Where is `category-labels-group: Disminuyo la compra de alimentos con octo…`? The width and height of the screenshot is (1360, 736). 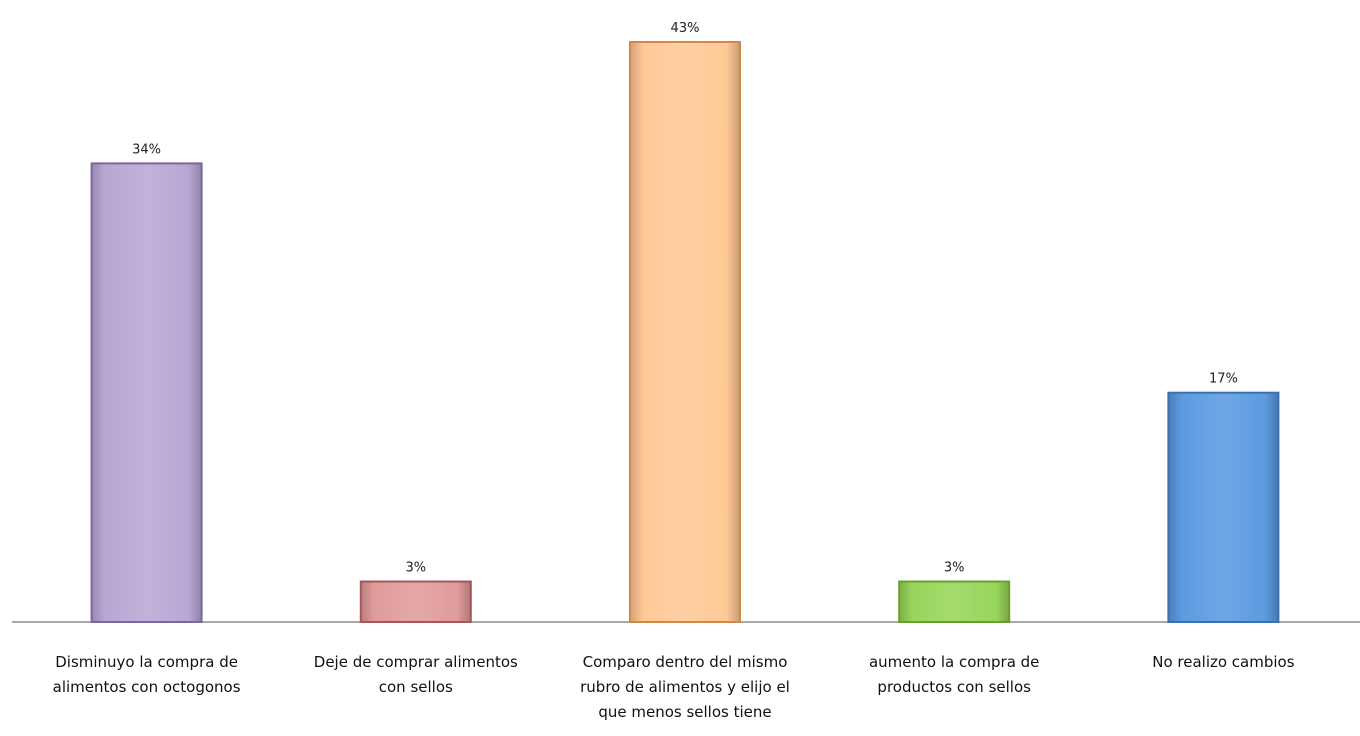
category-labels-group: Disminuyo la compra de alimentos con octo… is located at coordinates (674, 687).